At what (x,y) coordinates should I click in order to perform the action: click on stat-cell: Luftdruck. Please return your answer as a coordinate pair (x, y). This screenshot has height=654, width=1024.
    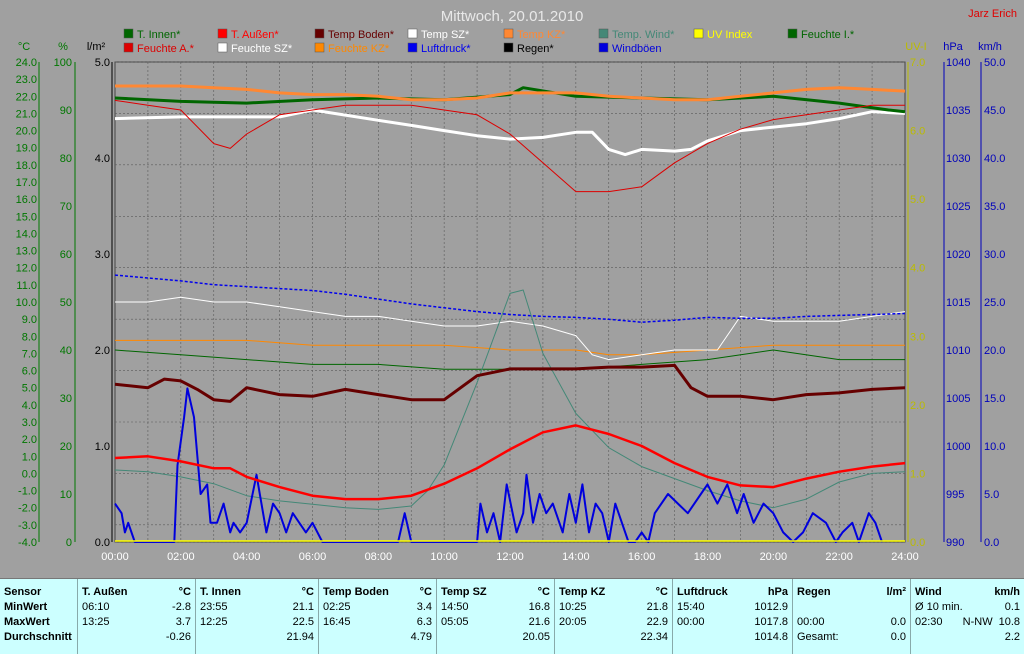
    Looking at the image, I should click on (702, 592).